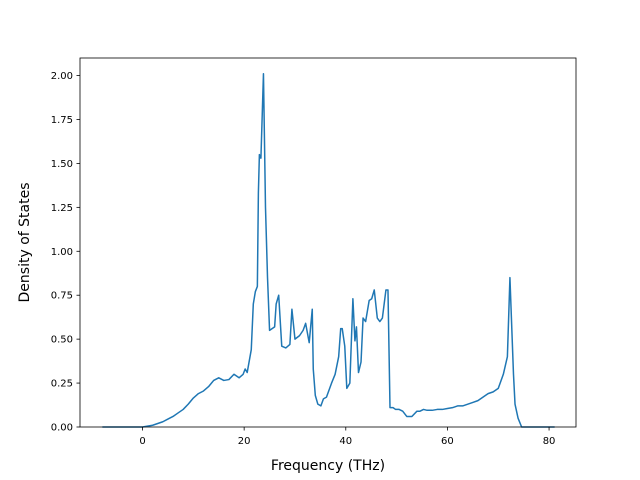 This screenshot has width=640, height=480. Describe the element at coordinates (62, 340) in the screenshot. I see `y-tick-label: 0.50` at that location.